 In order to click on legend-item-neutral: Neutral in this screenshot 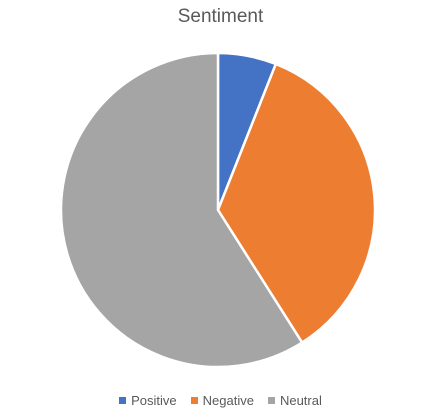, I will do `click(294, 400)`.